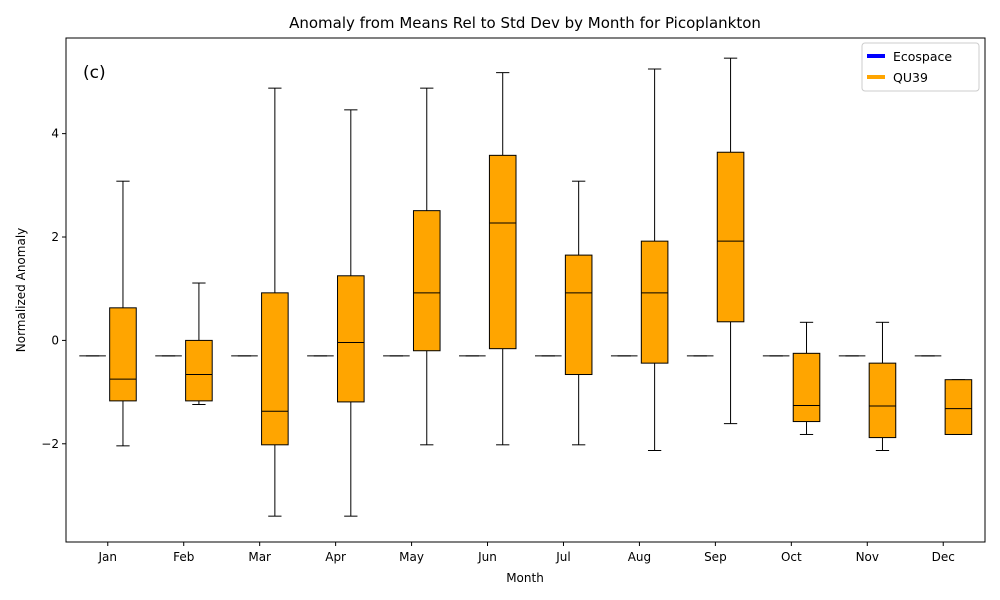  I want to click on box-qu39-feb, so click(199, 343).